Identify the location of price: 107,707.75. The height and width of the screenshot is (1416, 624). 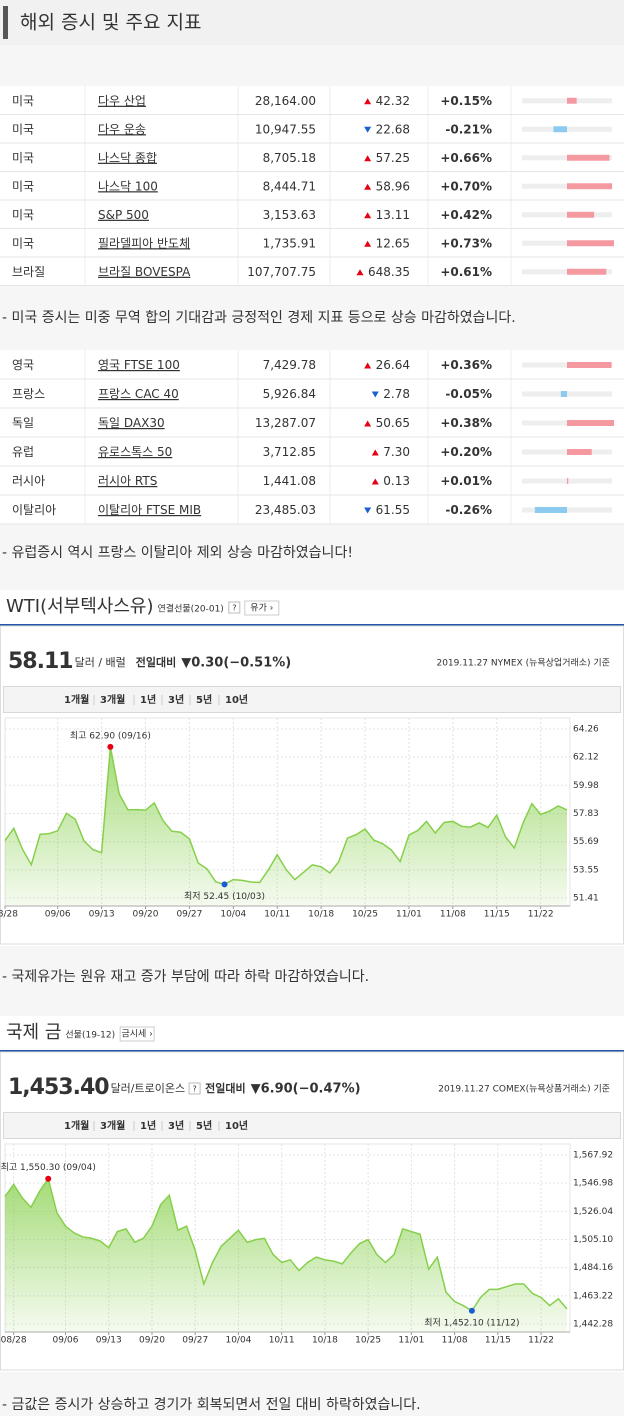
(281, 272).